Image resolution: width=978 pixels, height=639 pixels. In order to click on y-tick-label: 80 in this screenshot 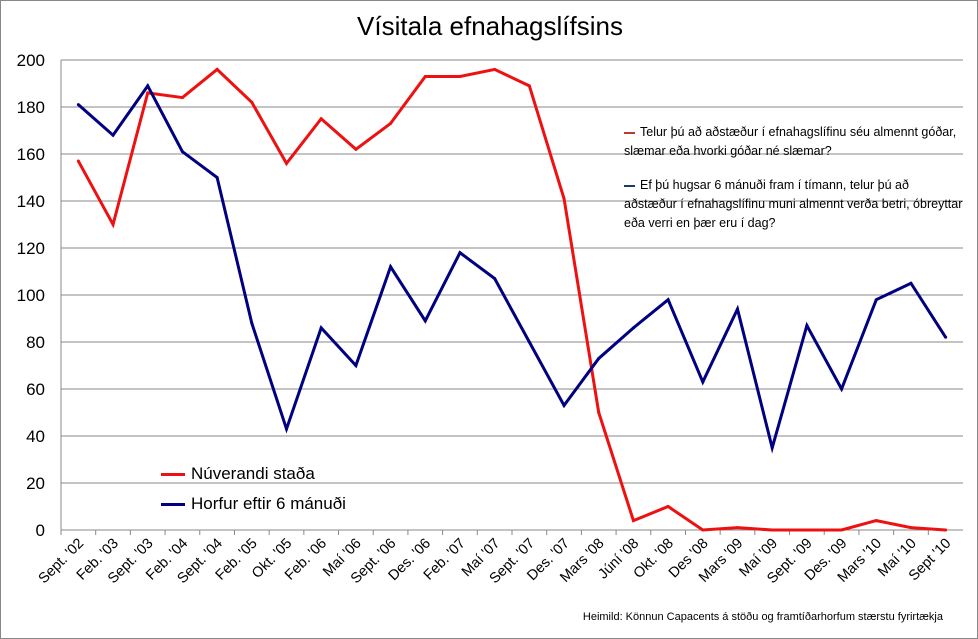, I will do `click(35, 342)`.